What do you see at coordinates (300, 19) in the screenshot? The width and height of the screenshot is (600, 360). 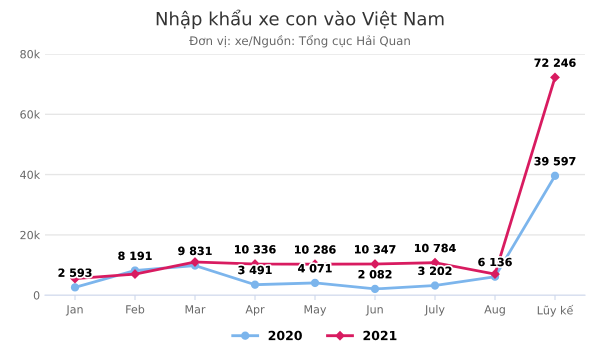 I see `chart-title: Nhập khẩu xe con vào Việt Nam` at bounding box center [300, 19].